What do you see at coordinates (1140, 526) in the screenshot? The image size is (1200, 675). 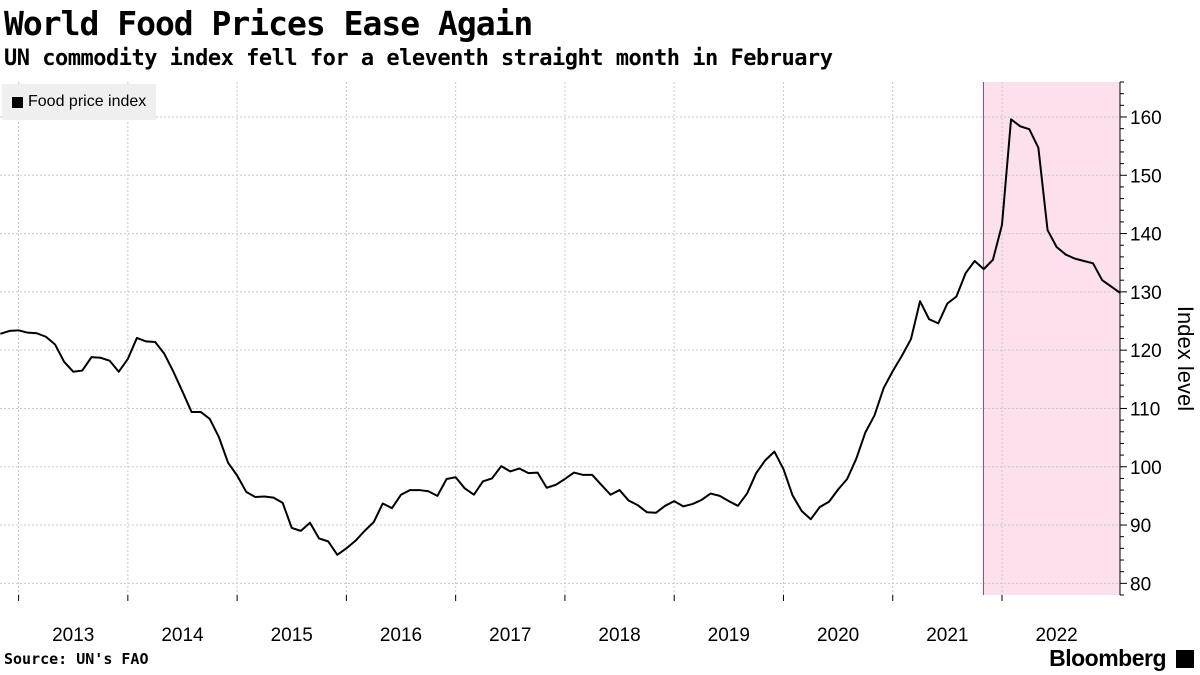 I see `y-tick-label: 90` at bounding box center [1140, 526].